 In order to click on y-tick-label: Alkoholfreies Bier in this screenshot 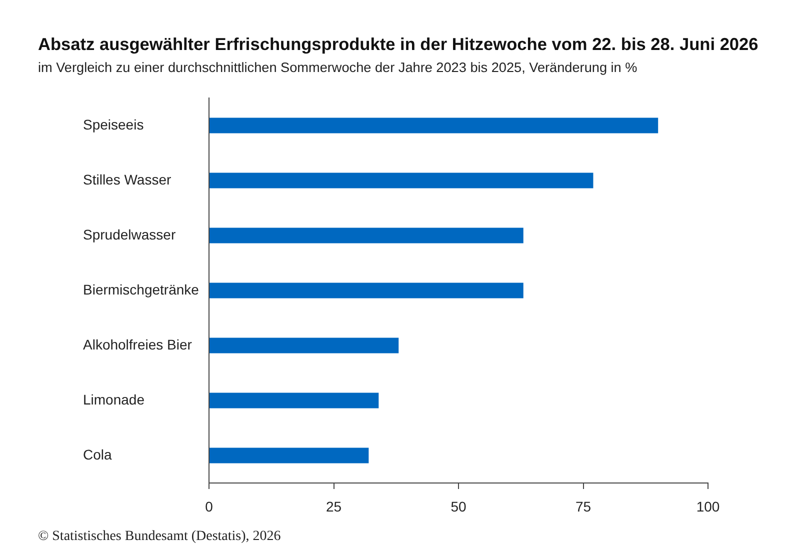, I will do `click(137, 344)`.